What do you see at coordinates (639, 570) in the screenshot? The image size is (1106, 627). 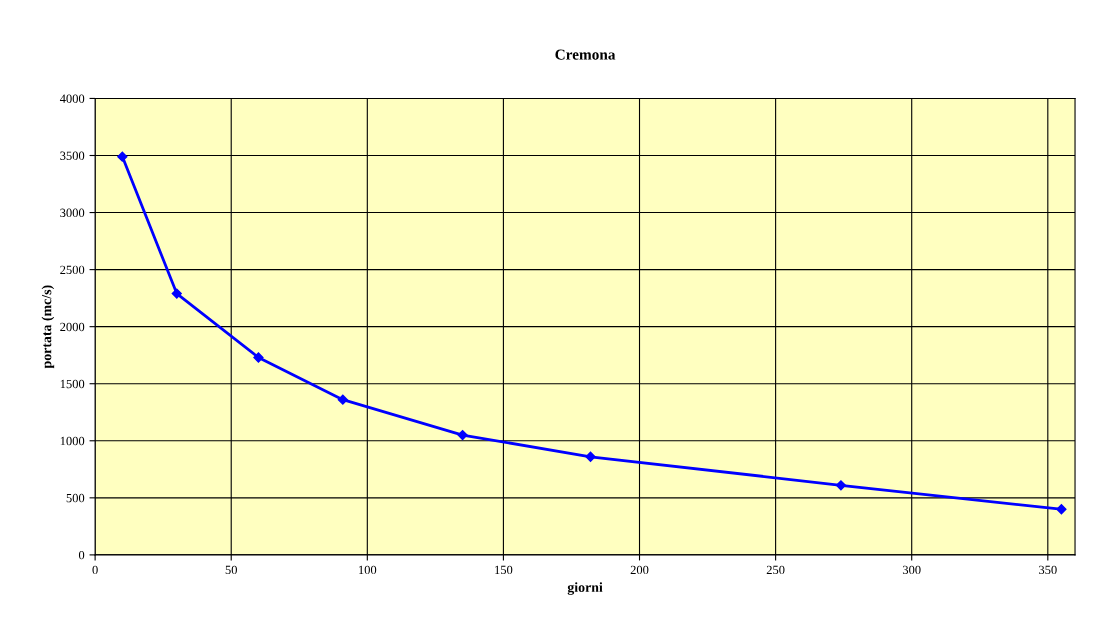 I see `x-tick-label: 200` at bounding box center [639, 570].